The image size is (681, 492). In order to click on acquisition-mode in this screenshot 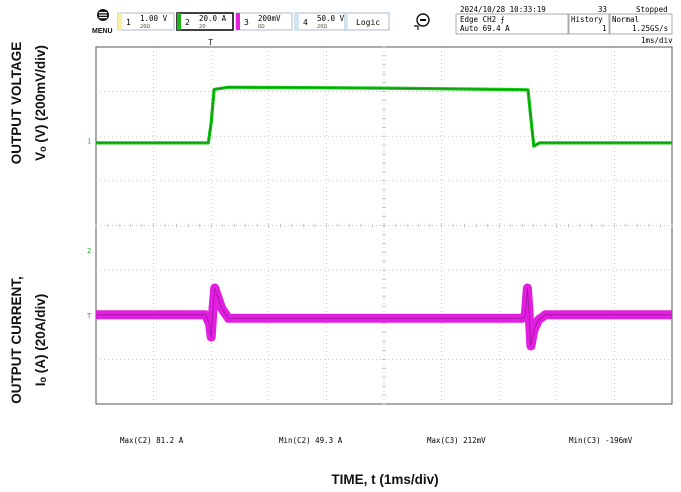, I will do `click(641, 24)`.